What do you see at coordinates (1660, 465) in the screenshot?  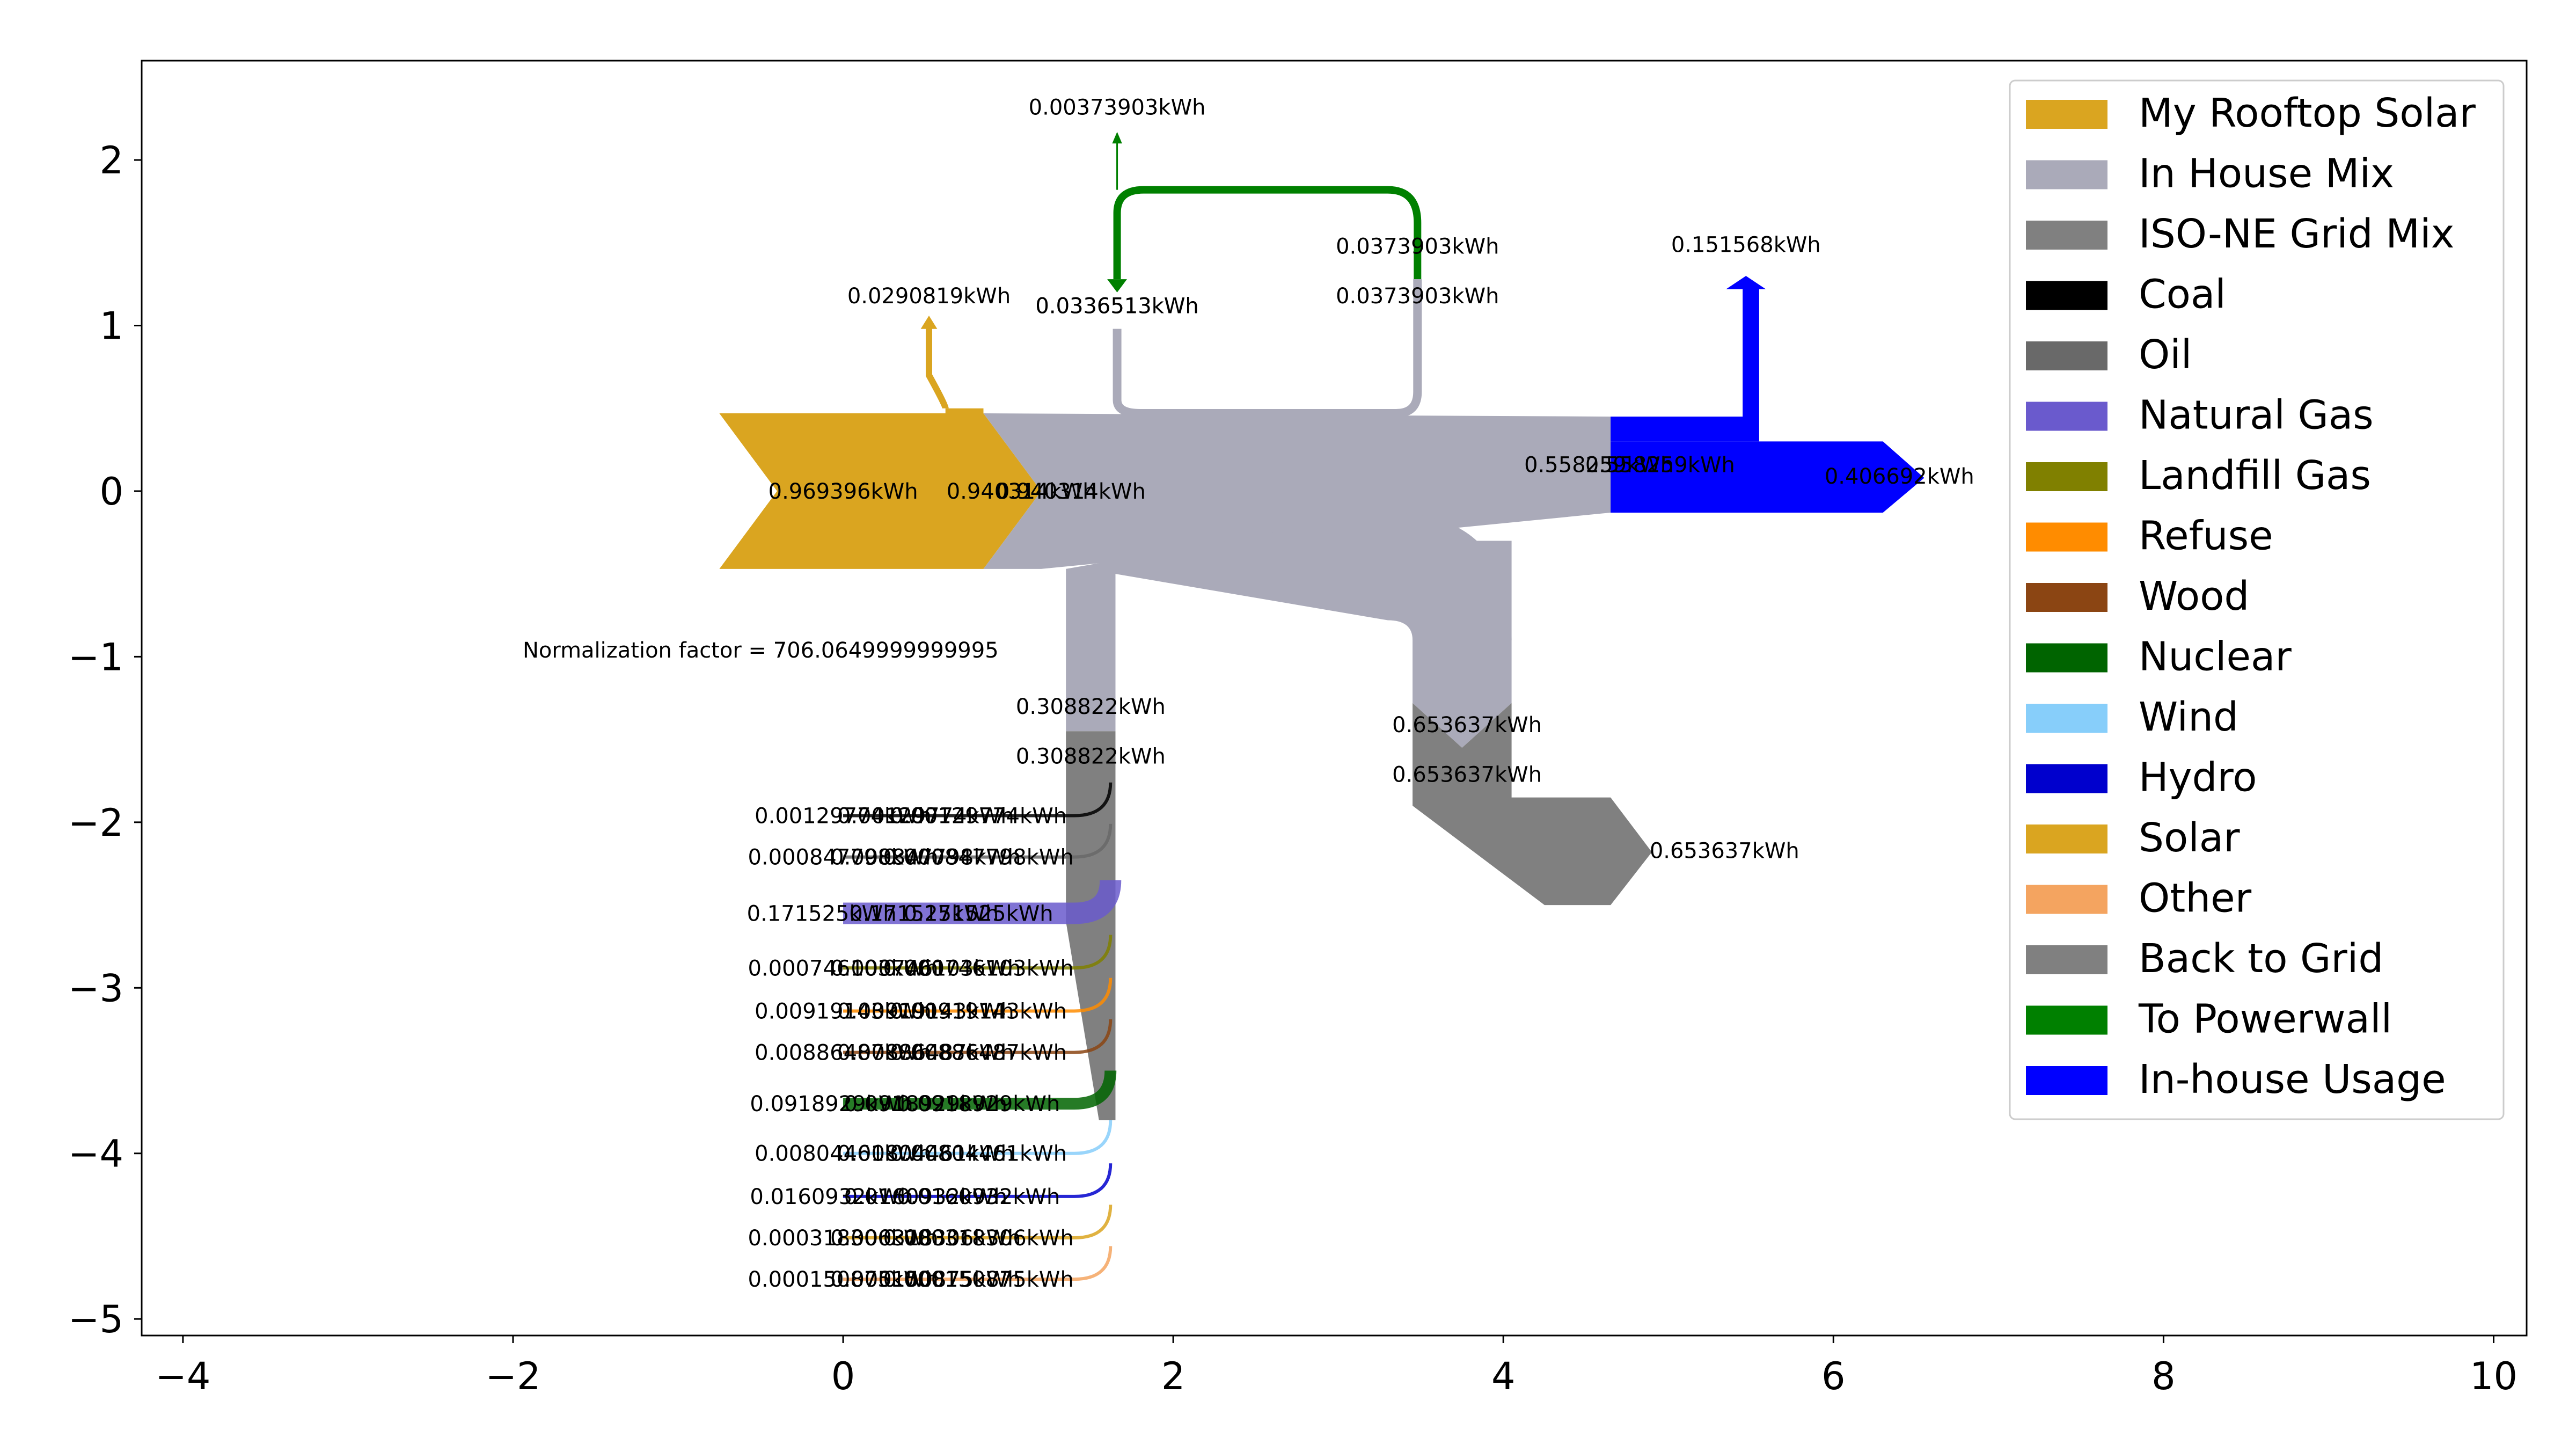 I see `flow-label-11: 0.558259kWh` at bounding box center [1660, 465].